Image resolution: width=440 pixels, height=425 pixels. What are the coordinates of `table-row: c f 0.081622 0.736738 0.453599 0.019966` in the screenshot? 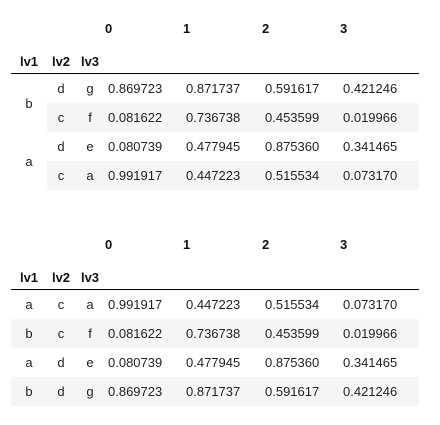 It's located at (215, 117).